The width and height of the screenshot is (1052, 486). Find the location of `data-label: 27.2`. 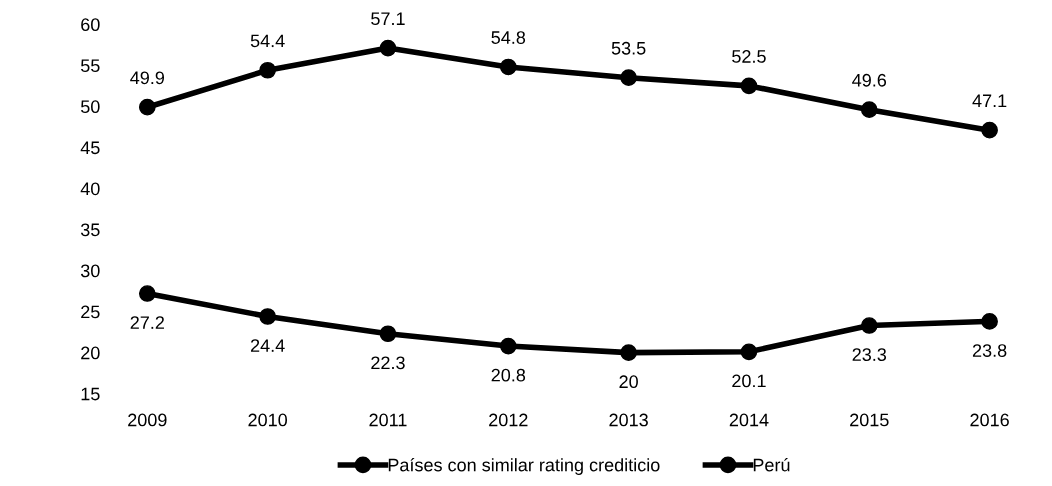

data-label: 27.2 is located at coordinates (147, 322).